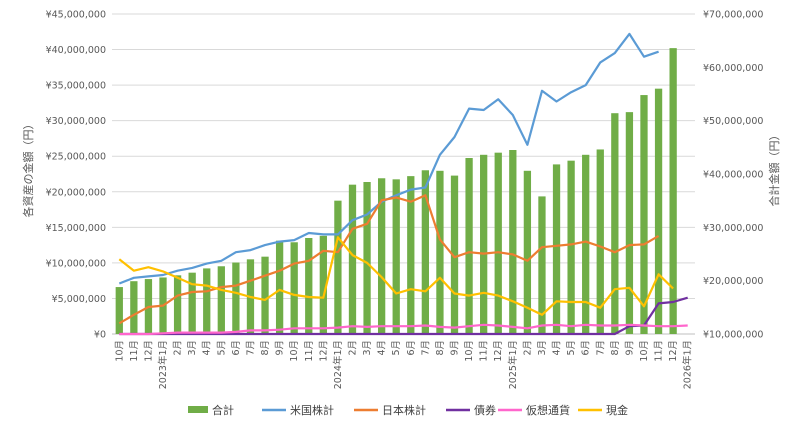 The image size is (800, 429). I want to click on left-tick-label: ¥30,000,000, so click(76, 121).